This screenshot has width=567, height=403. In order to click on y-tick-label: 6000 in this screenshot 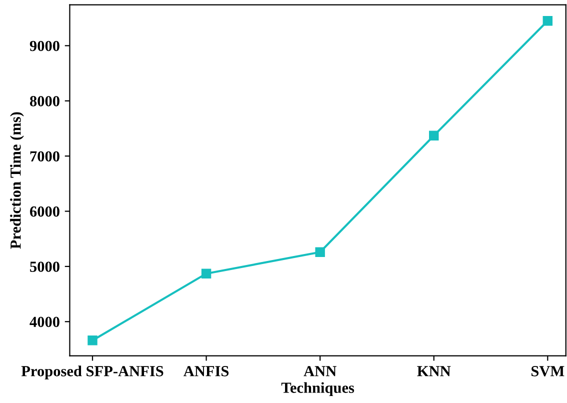, I will do `click(45, 211)`.